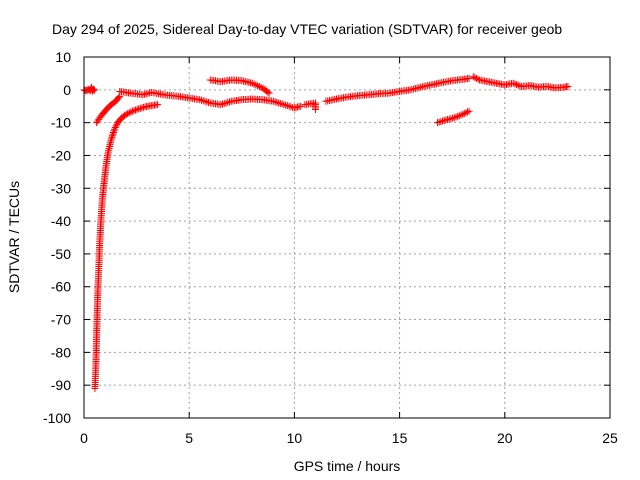  What do you see at coordinates (61, 352) in the screenshot?
I see `y-tick-label: -80` at bounding box center [61, 352].